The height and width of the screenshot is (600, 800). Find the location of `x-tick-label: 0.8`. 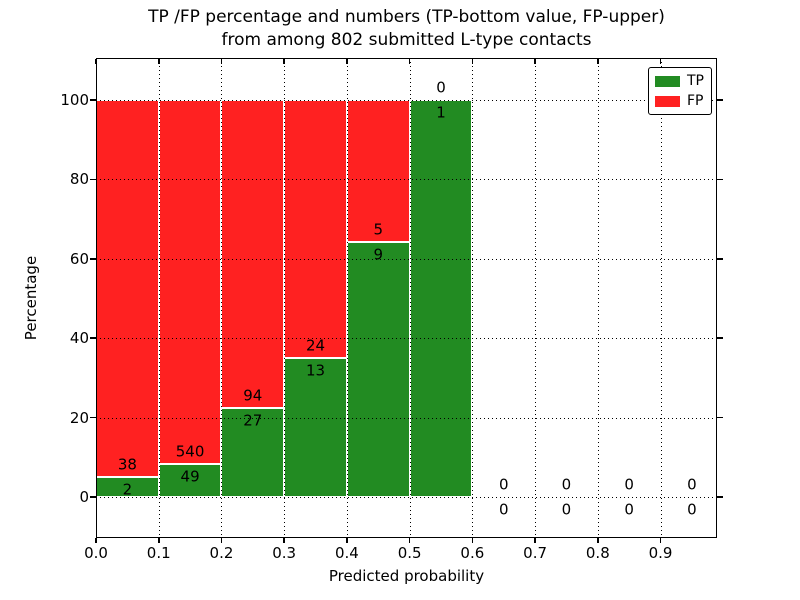

x-tick-label: 0.8 is located at coordinates (597, 553).